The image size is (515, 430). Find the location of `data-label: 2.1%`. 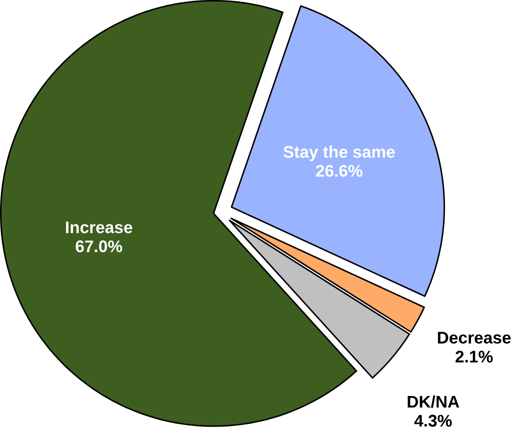

data-label: 2.1% is located at coordinates (474, 356).